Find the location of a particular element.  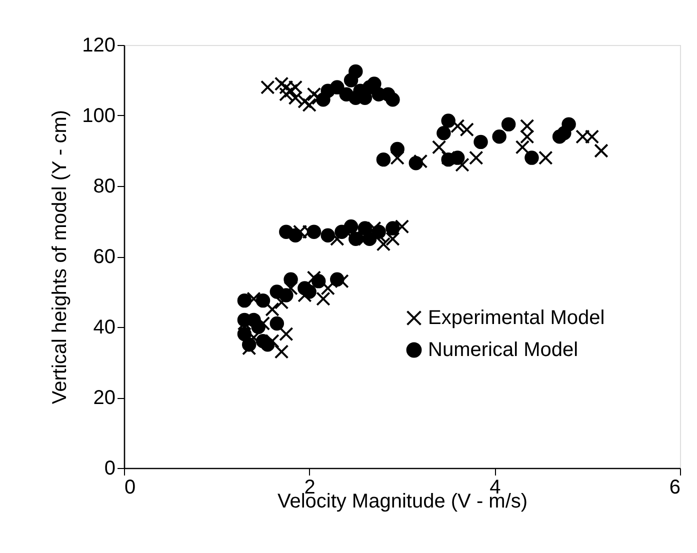

y-tick-label: 80 is located at coordinates (104, 187).